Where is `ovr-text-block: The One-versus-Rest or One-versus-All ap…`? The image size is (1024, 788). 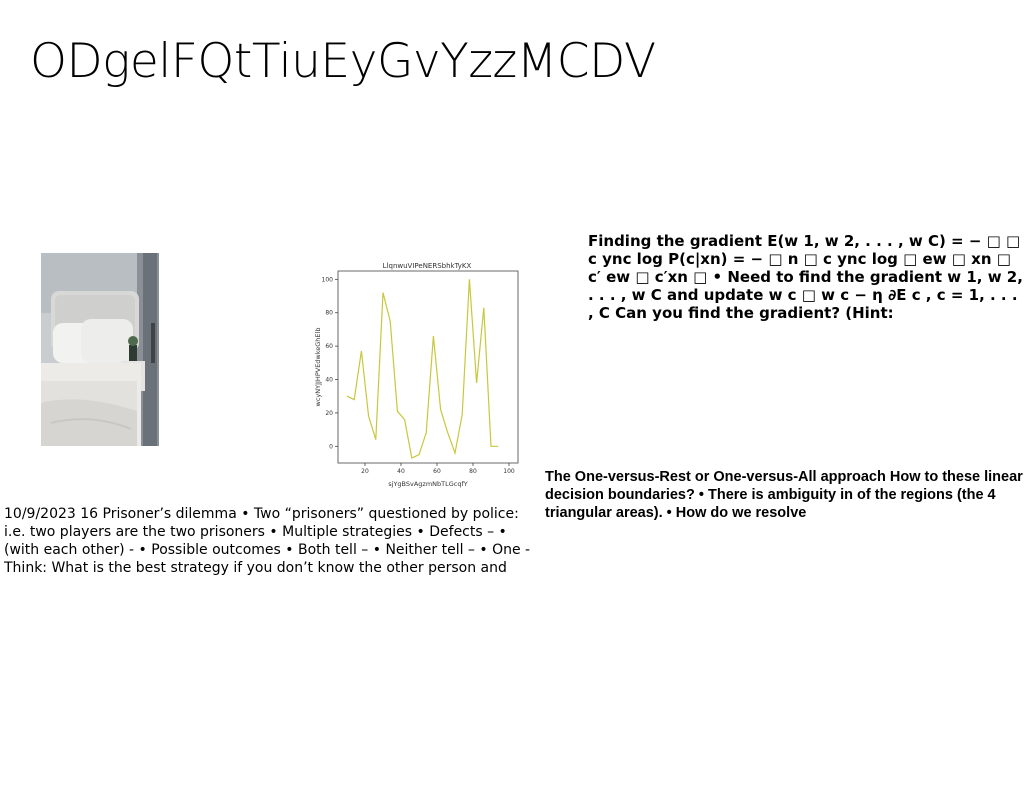 ovr-text-block: The One-versus-Rest or One-versus-All ap… is located at coordinates (784, 496).